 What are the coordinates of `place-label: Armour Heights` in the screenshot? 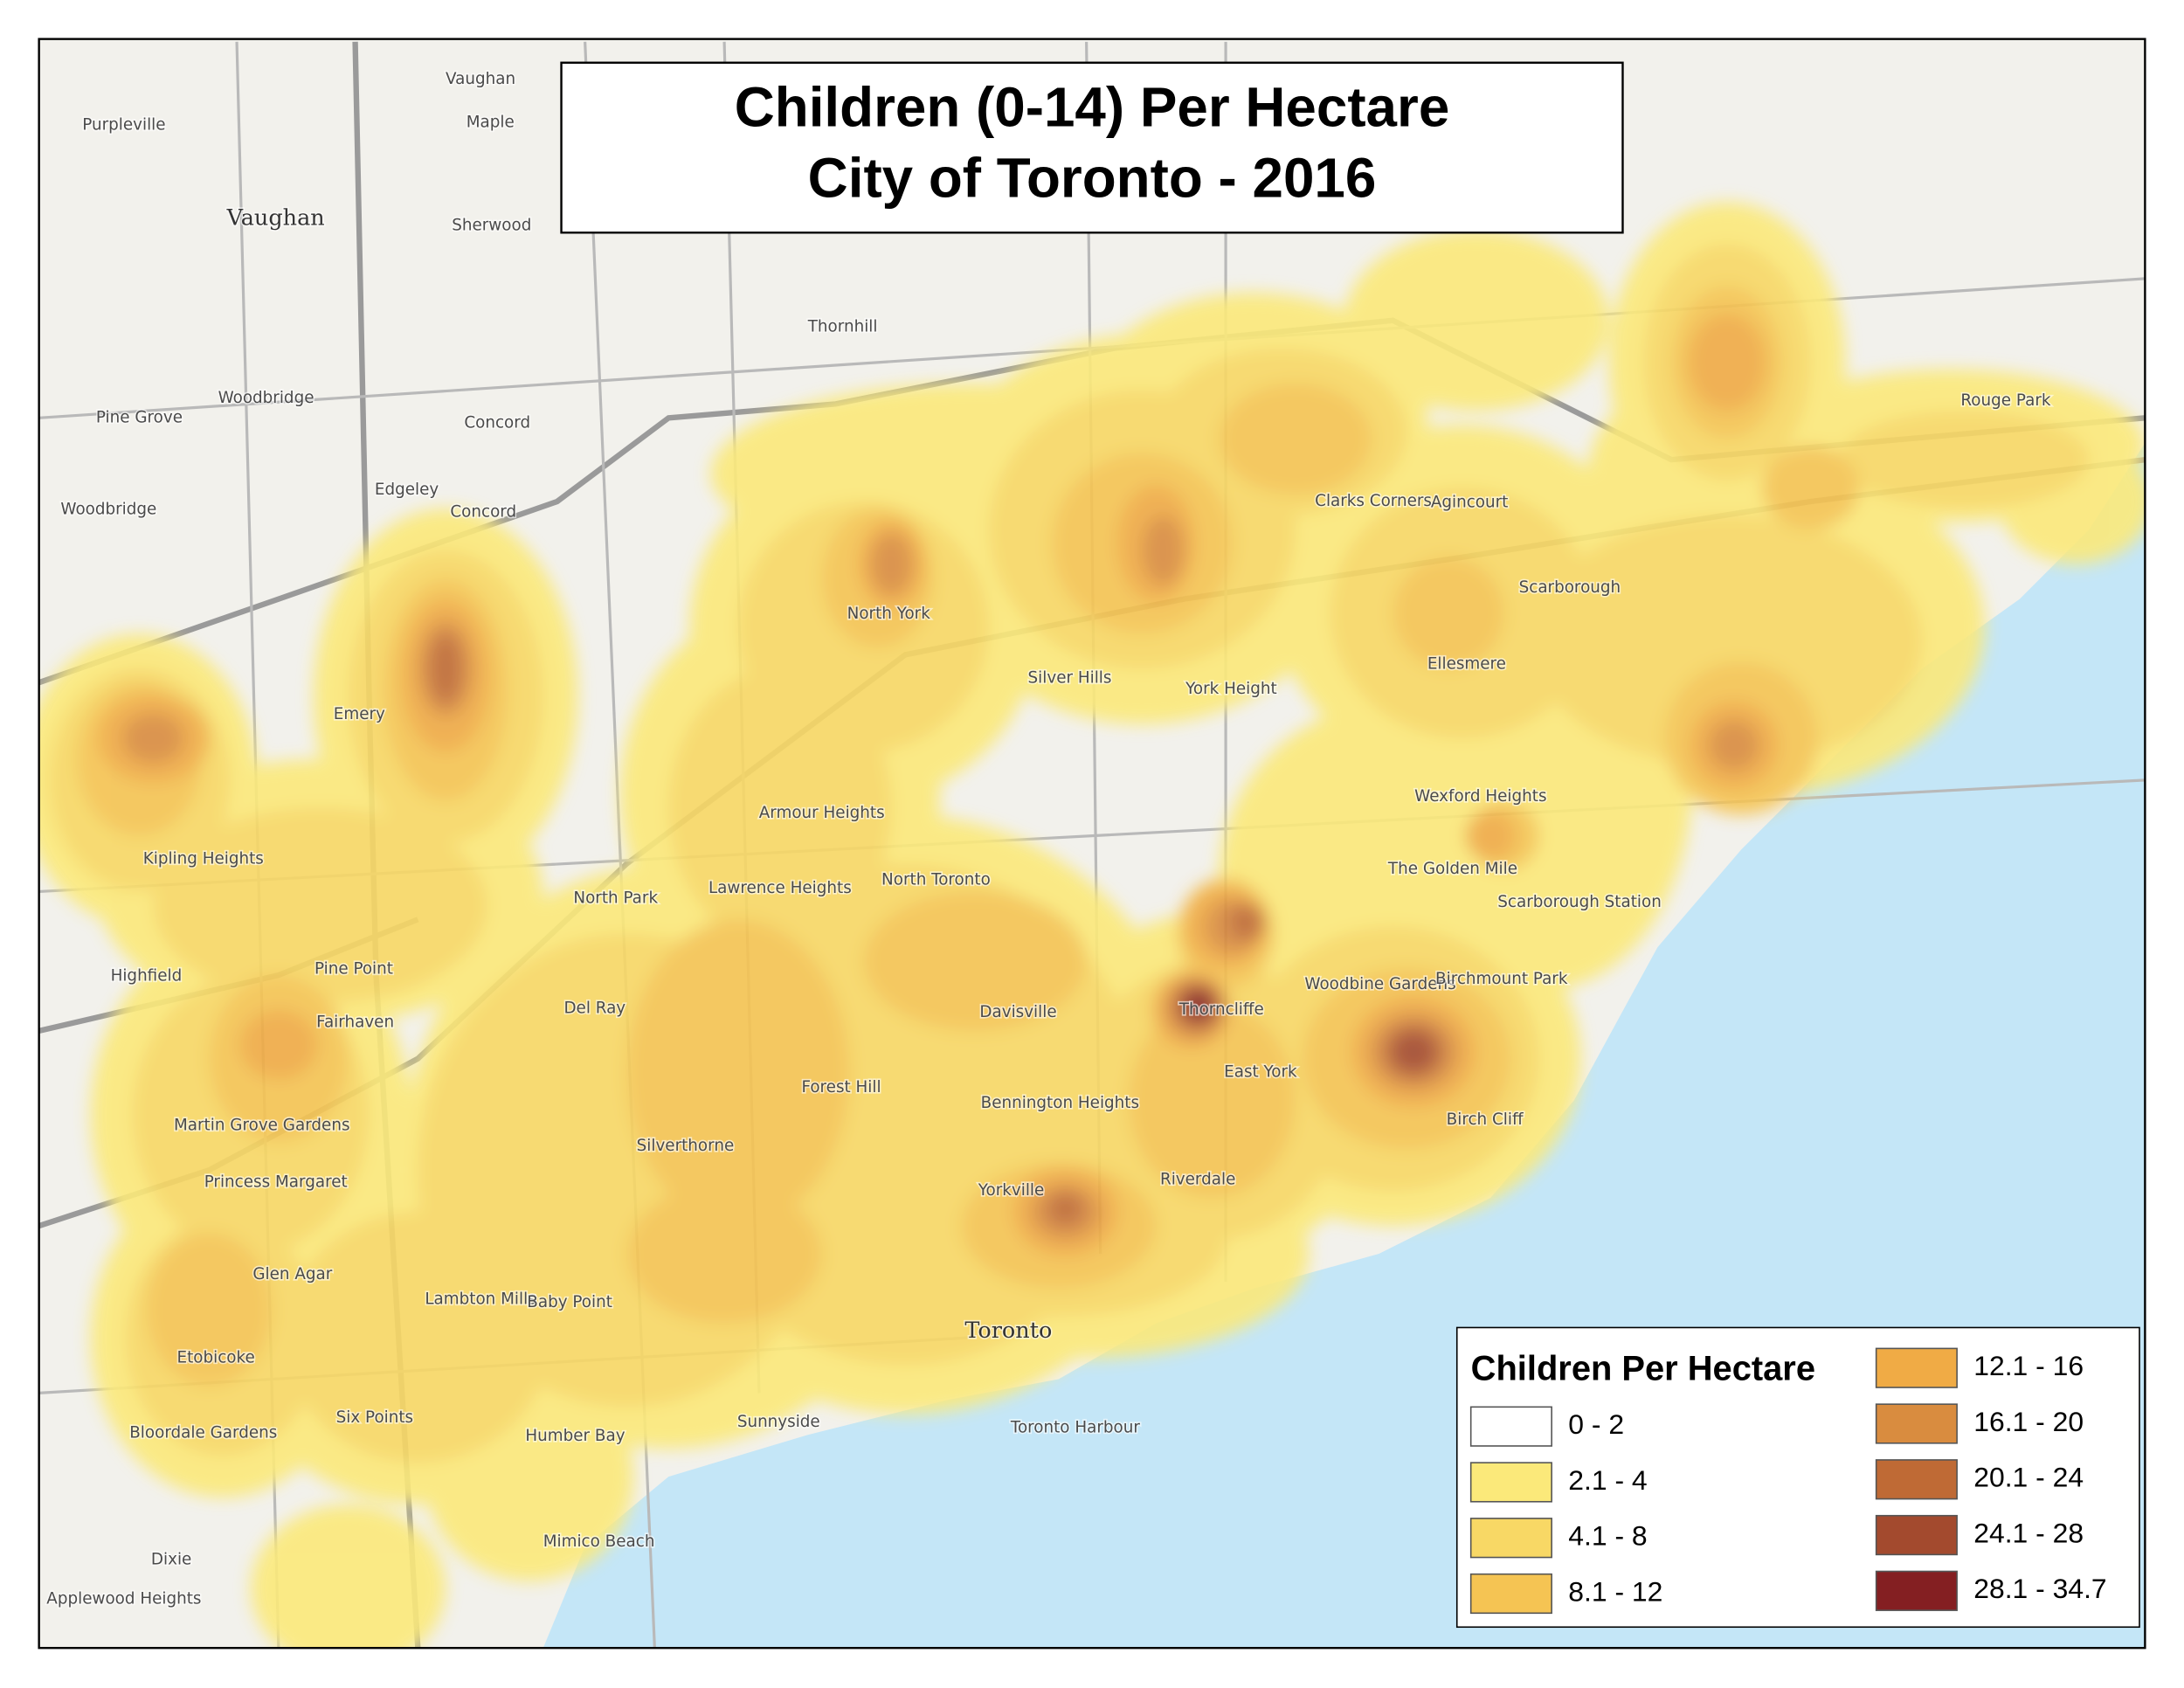 It's located at (822, 813).